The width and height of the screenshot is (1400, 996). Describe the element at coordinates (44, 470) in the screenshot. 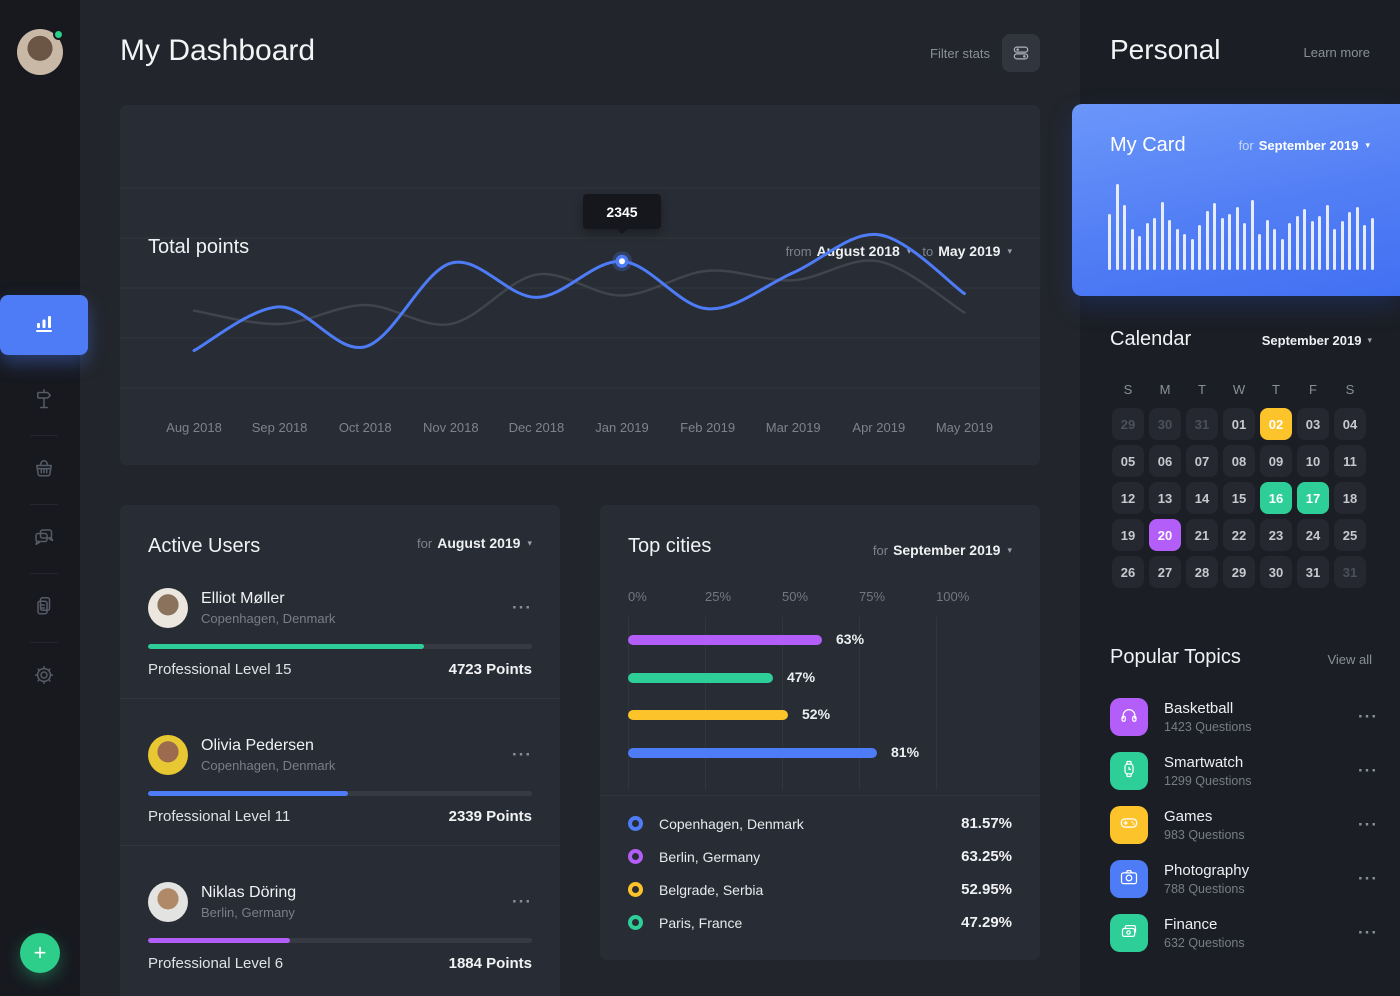

I see `sidebar-item-basket` at that location.